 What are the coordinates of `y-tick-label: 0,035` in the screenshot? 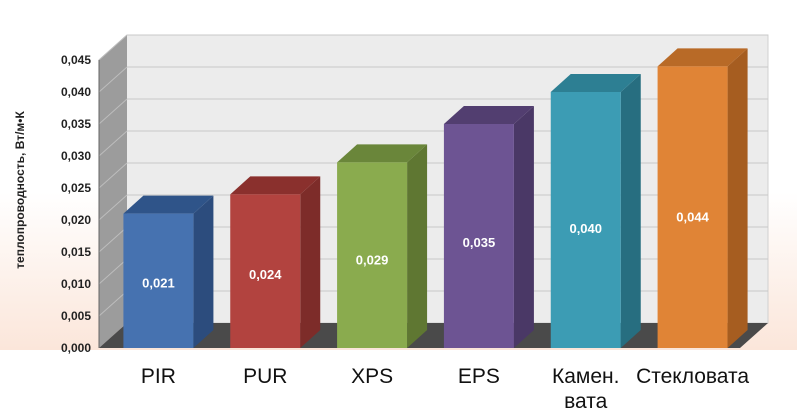 It's located at (76, 124).